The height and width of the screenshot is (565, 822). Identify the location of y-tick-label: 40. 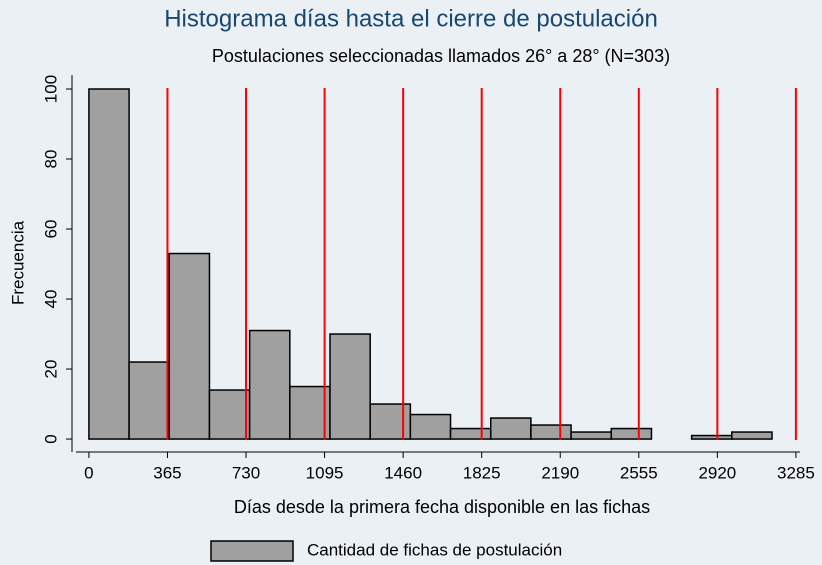
(50, 299).